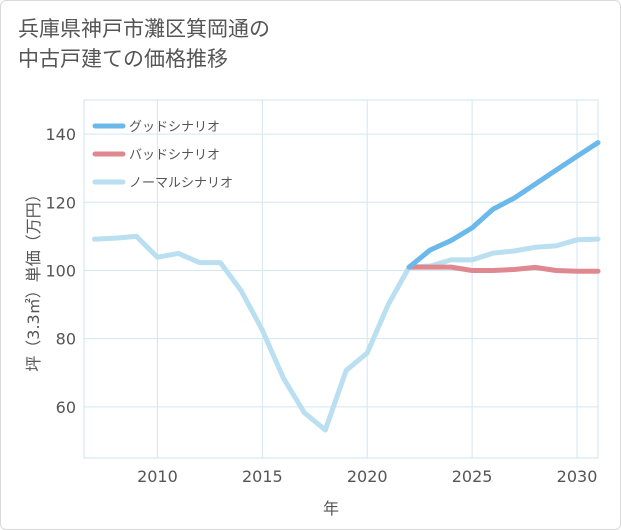 Image resolution: width=621 pixels, height=530 pixels. I want to click on x-tick-label: 2020, so click(367, 476).